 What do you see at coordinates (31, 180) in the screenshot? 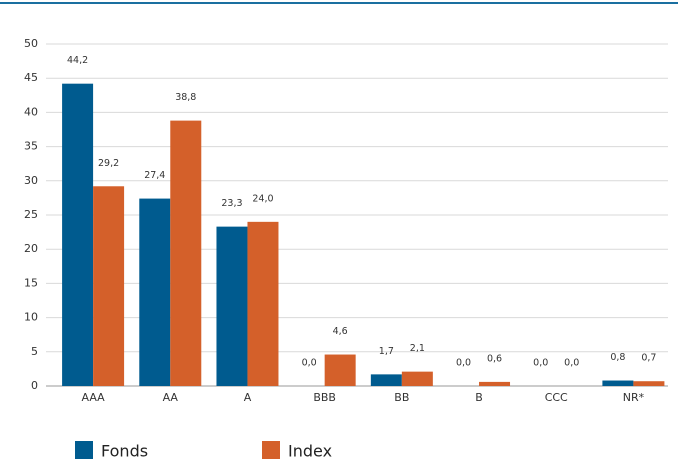
I see `y-tick-label: 30` at bounding box center [31, 180].